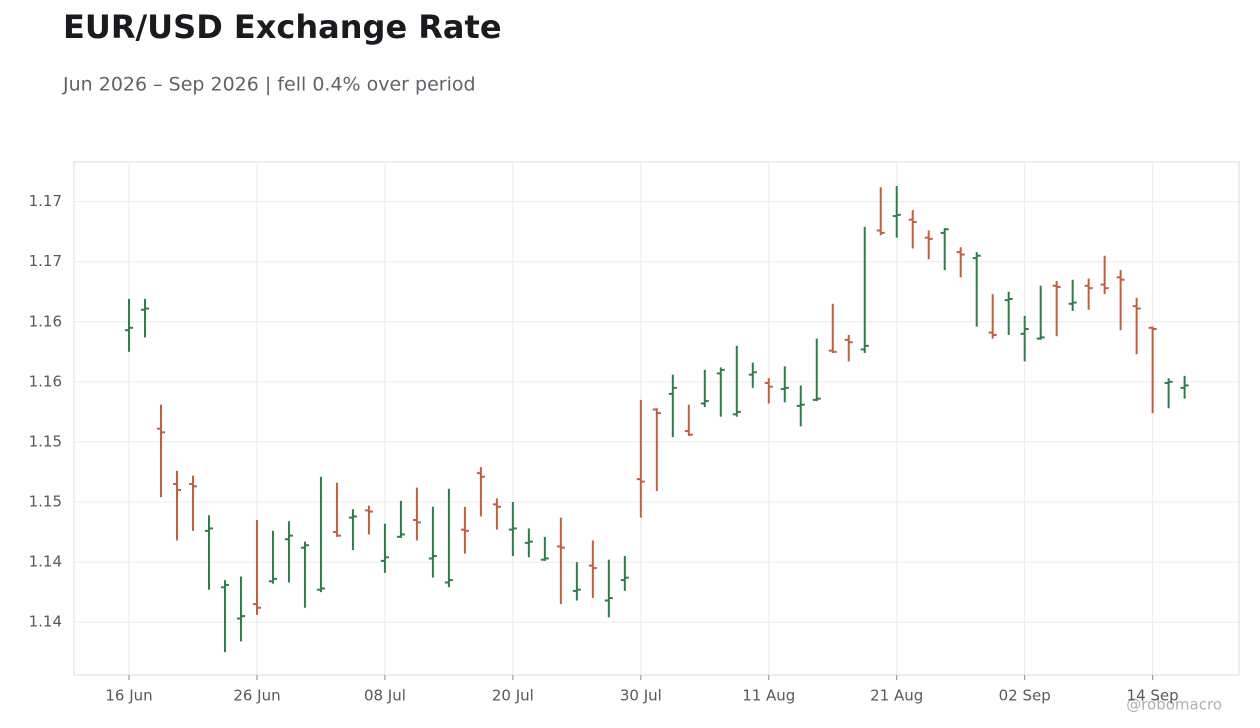 This screenshot has height=728, width=1260. Describe the element at coordinates (1153, 696) in the screenshot. I see `x-tick-label: 14 Sep` at that location.